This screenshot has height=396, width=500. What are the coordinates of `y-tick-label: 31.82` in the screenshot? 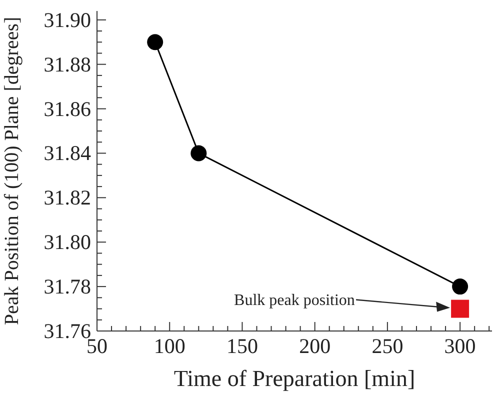 It's located at (67, 198).